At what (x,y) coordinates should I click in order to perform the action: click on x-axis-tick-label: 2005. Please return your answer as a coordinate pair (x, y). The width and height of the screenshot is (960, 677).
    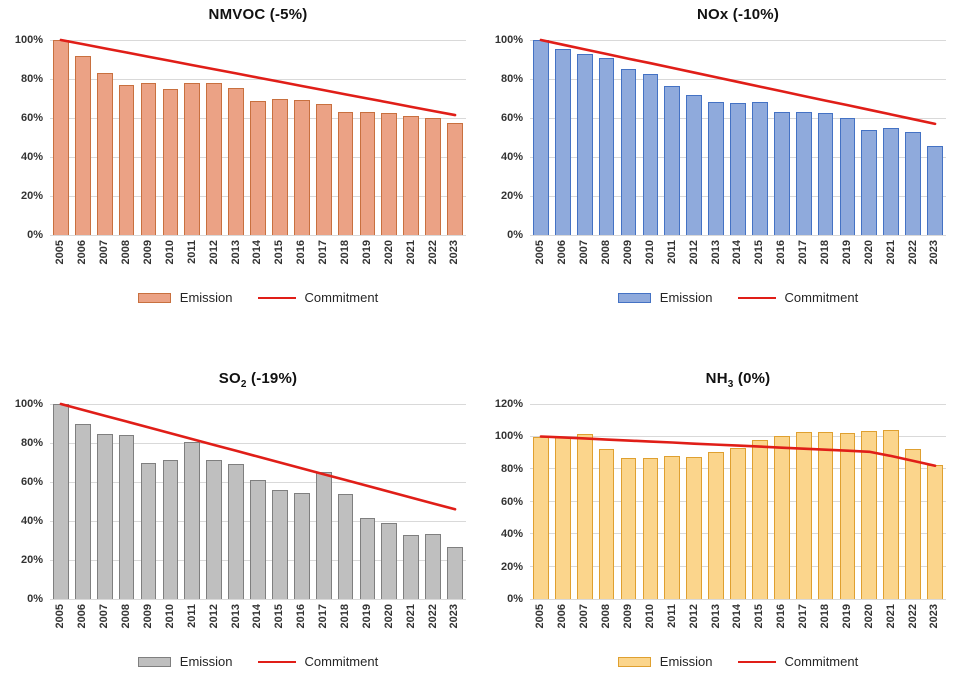
    Looking at the image, I should click on (540, 616).